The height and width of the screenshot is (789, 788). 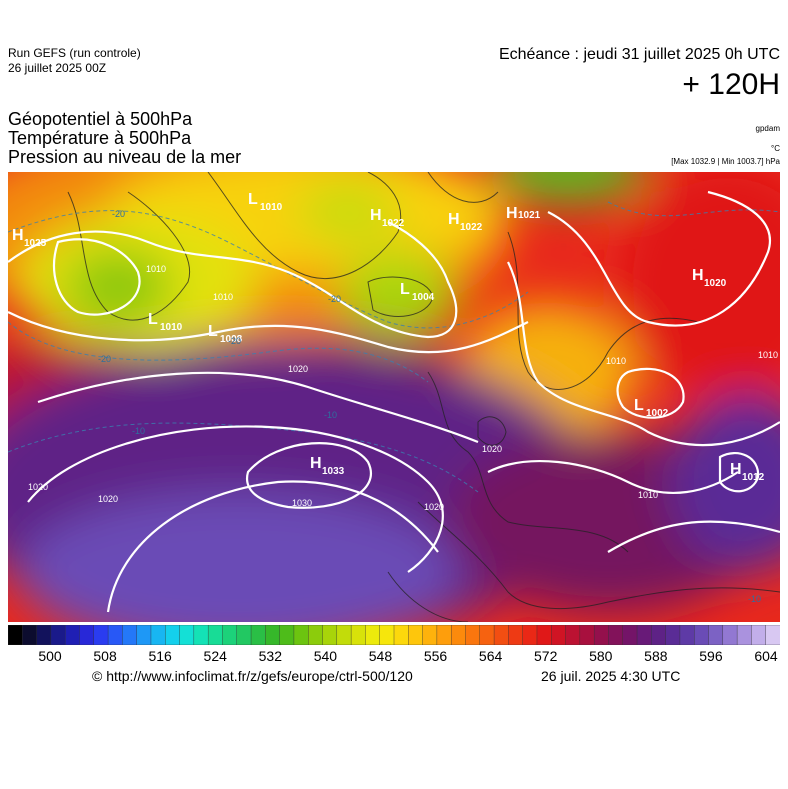 What do you see at coordinates (435, 656) in the screenshot?
I see `scale-tick-label: 556` at bounding box center [435, 656].